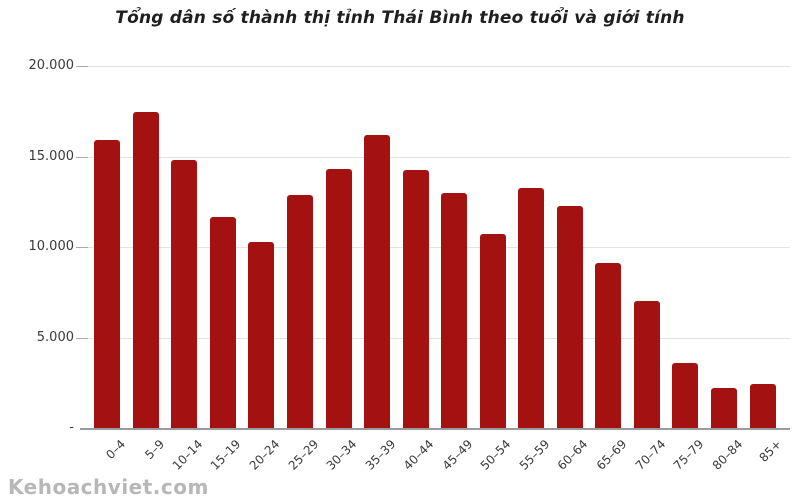 Image resolution: width=800 pixels, height=500 pixels. I want to click on x-axis-slot: 20–24, so click(262, 461).